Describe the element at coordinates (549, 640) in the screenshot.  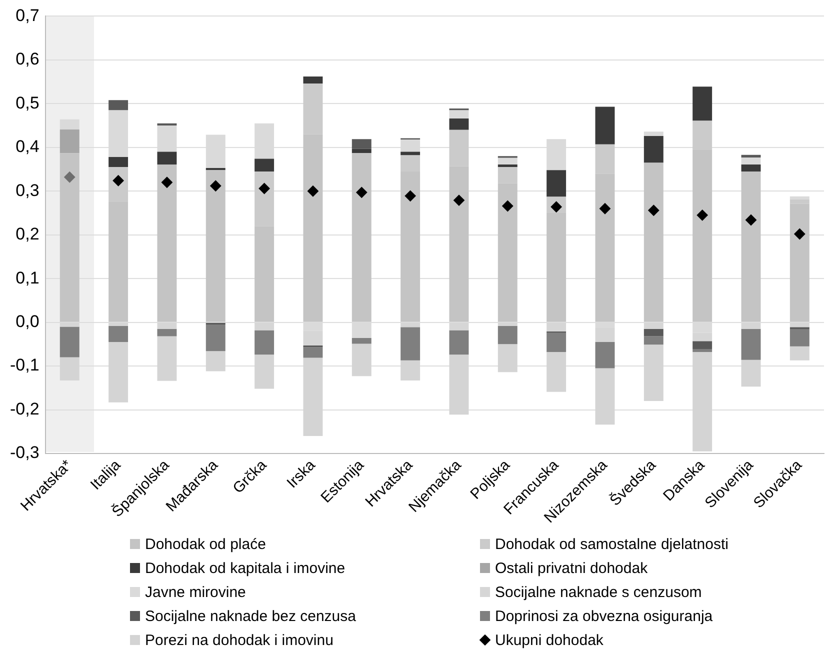
I see `legend-label: Ukupni dohodak` at that location.